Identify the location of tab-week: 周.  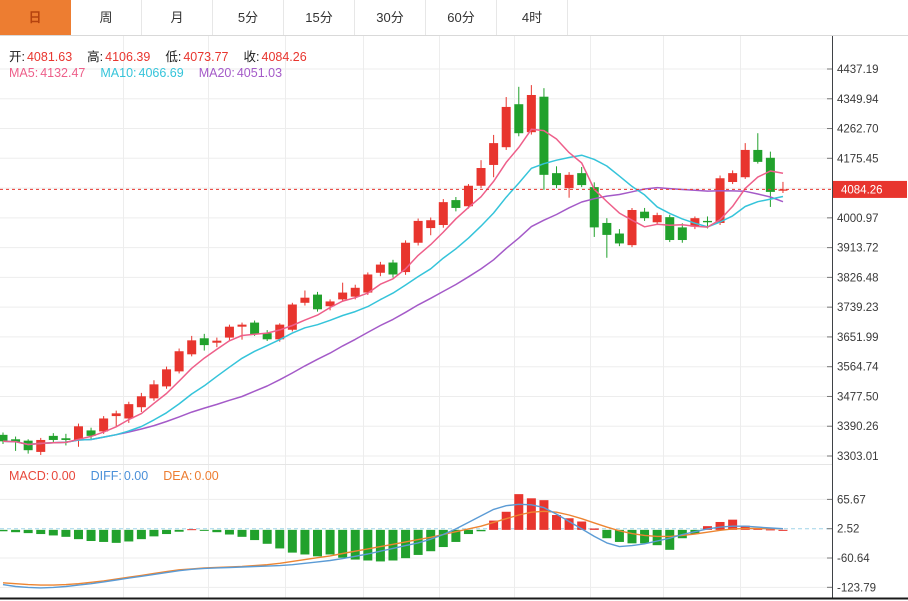
(106, 17).